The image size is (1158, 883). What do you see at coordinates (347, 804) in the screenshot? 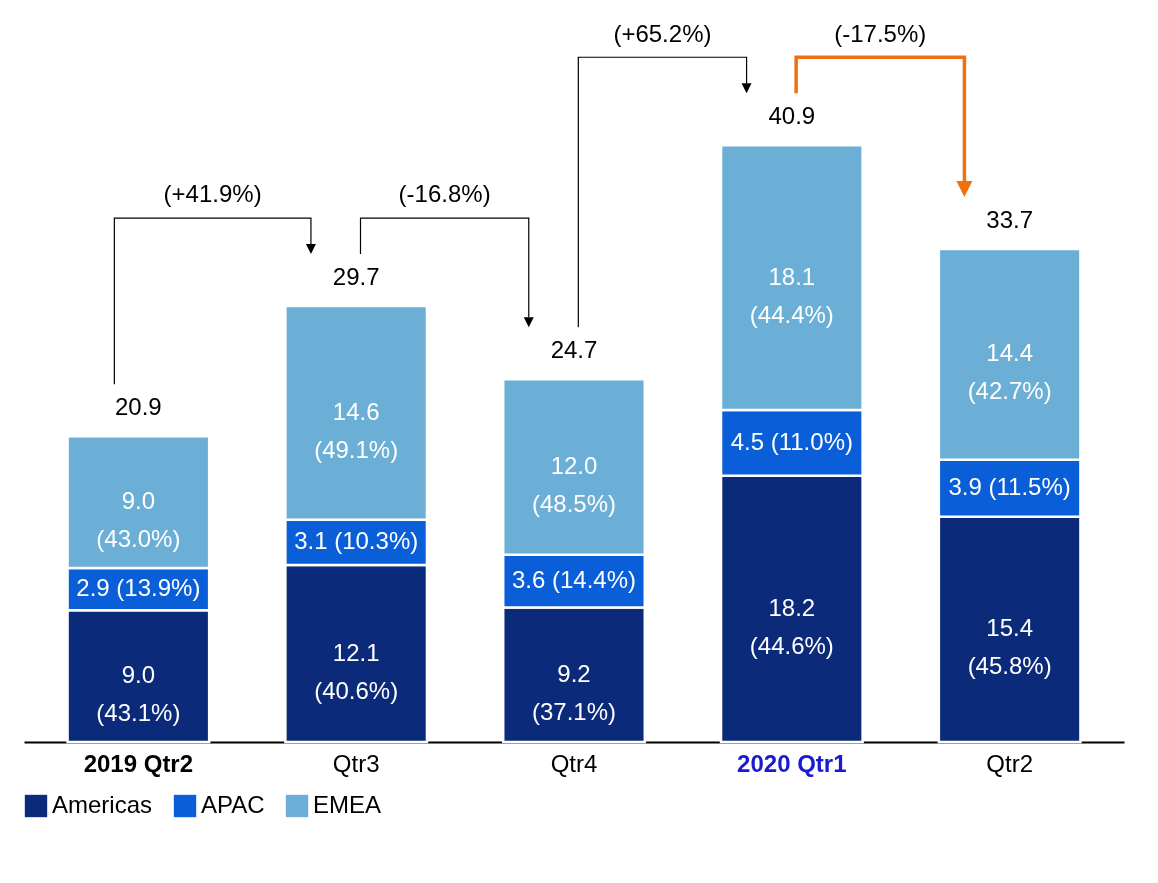
I see `legend-label: EMEA` at bounding box center [347, 804].